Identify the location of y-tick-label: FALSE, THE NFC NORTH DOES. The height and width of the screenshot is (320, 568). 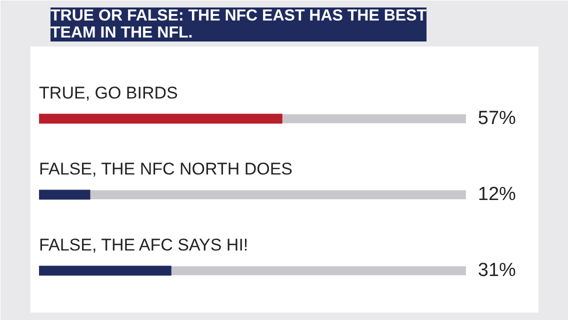
(166, 169).